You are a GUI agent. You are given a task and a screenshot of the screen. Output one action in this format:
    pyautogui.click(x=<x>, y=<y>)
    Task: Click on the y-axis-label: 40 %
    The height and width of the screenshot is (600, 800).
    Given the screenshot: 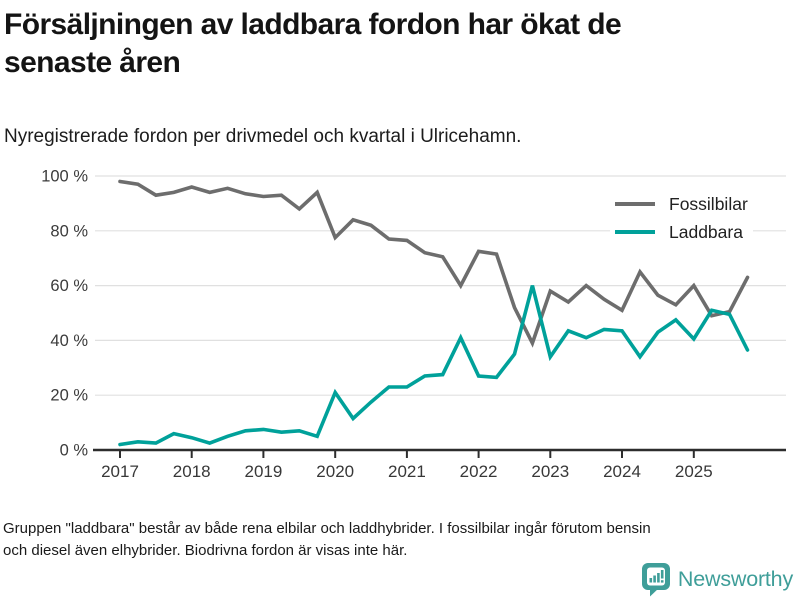 What is the action you would take?
    pyautogui.click(x=69, y=341)
    